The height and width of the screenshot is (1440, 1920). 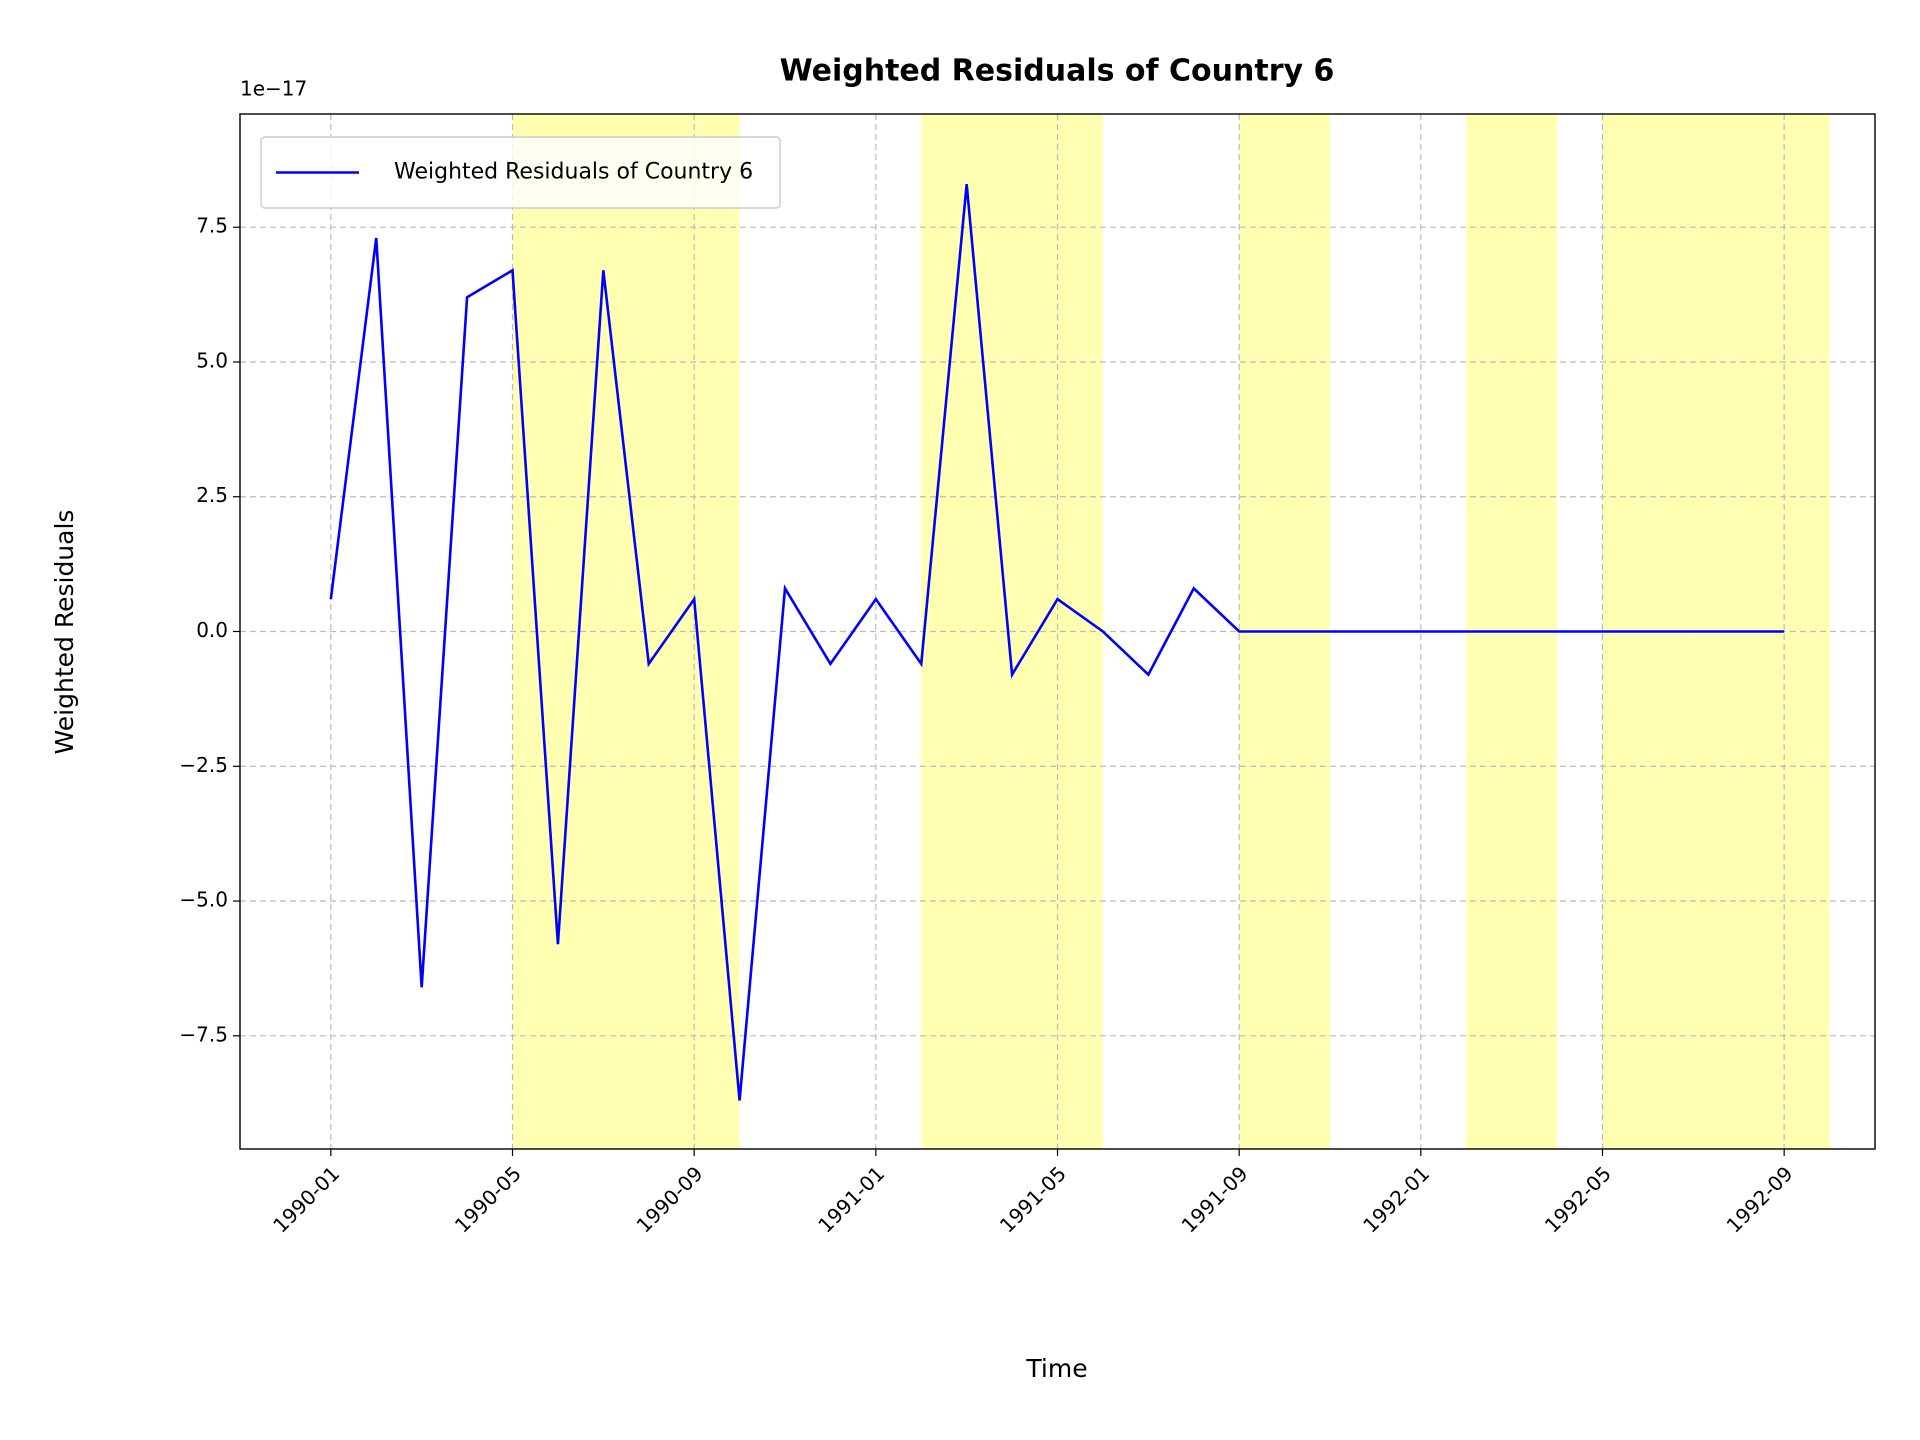 What do you see at coordinates (203, 765) in the screenshot?
I see `y-tick-label: −2.5` at bounding box center [203, 765].